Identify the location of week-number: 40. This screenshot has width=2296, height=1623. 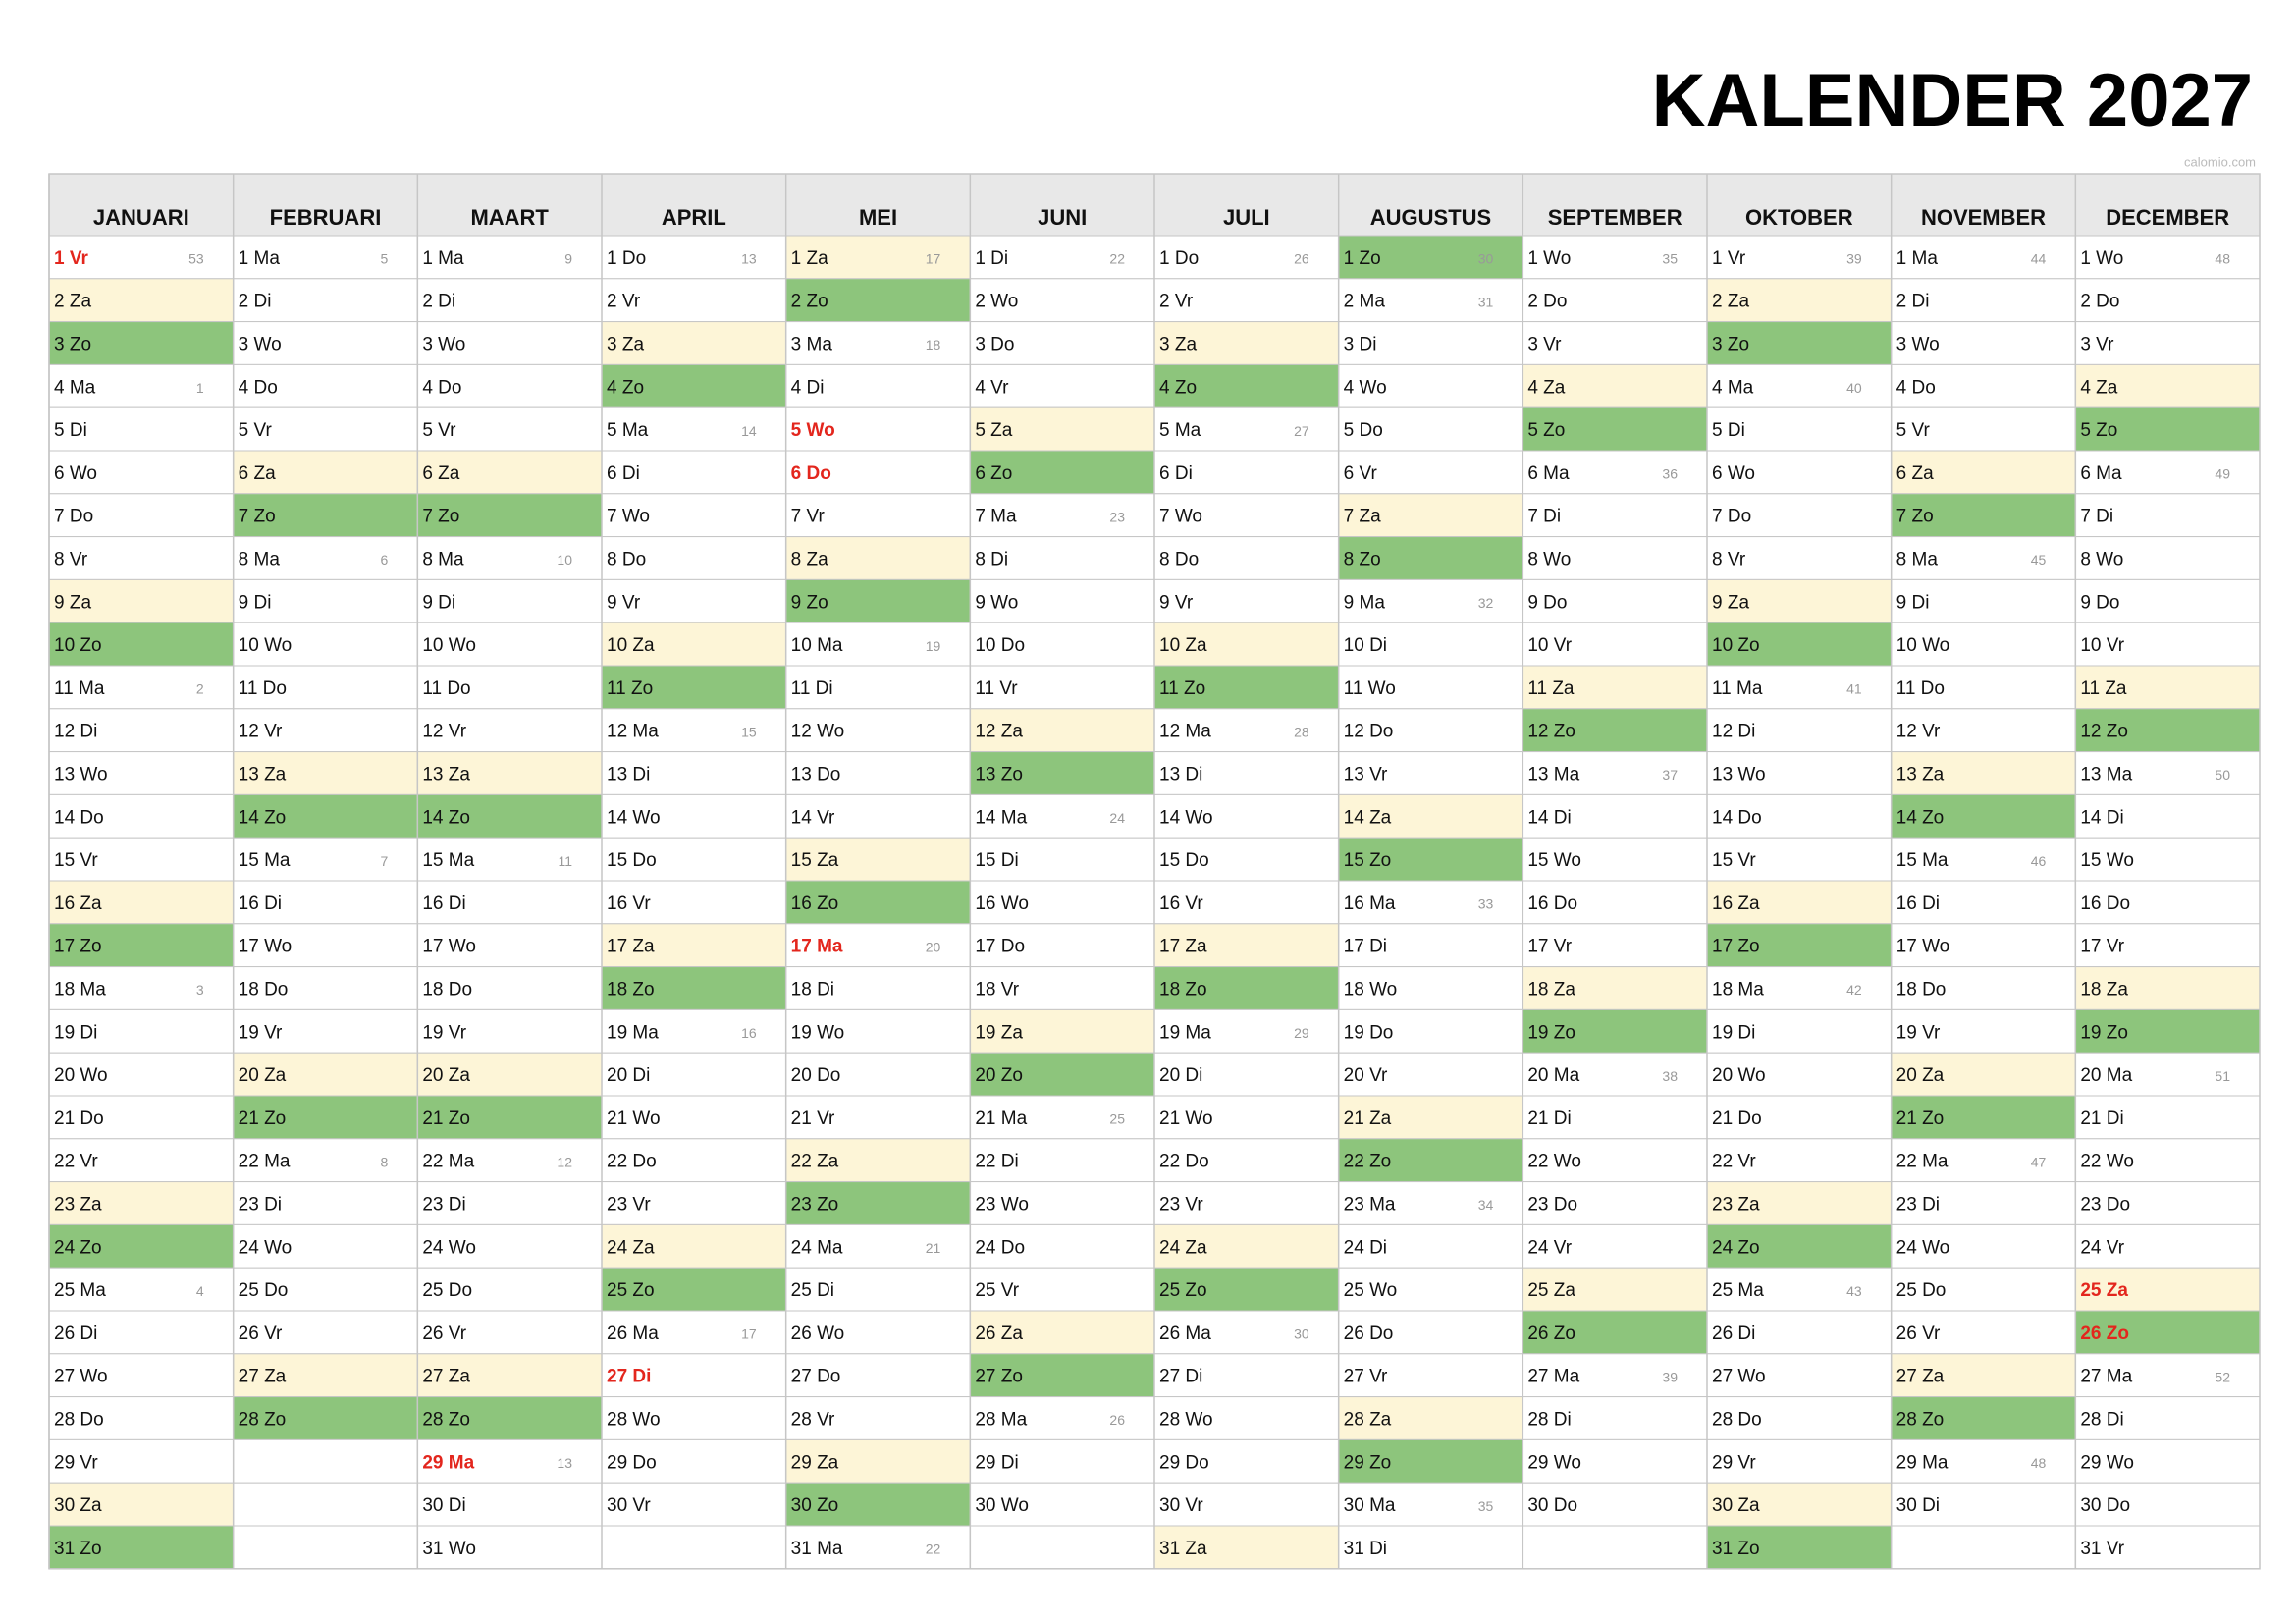
(1854, 388).